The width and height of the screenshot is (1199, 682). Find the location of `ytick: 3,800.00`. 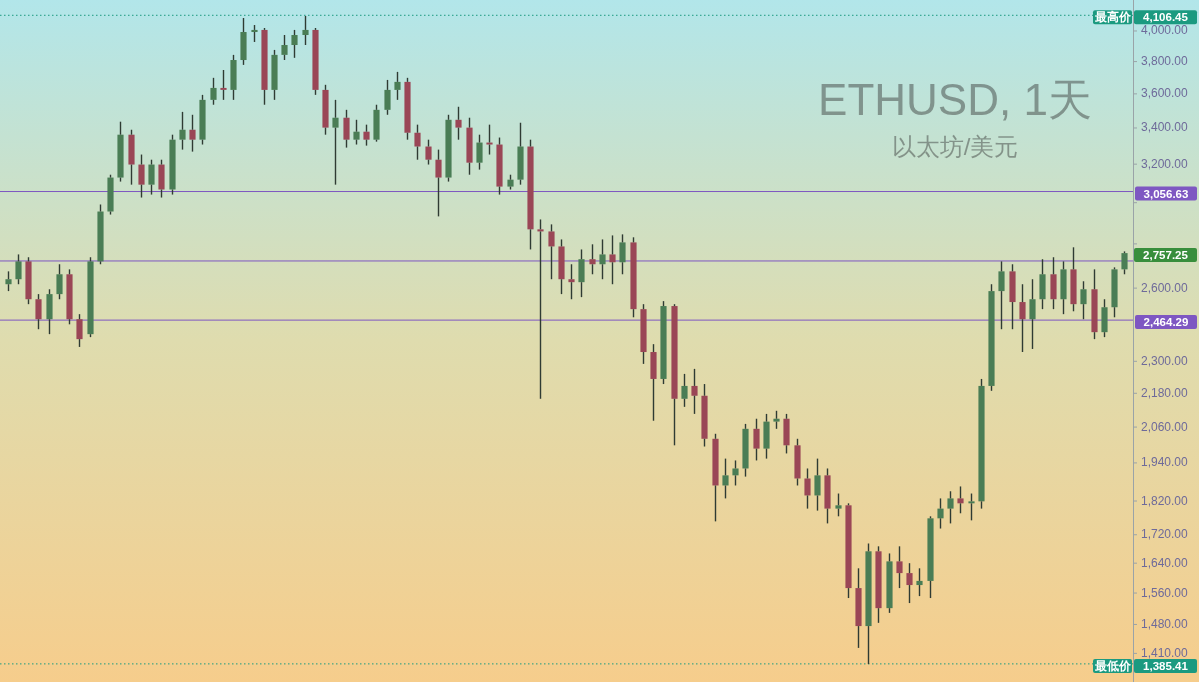

ytick: 3,800.00 is located at coordinates (1164, 61).